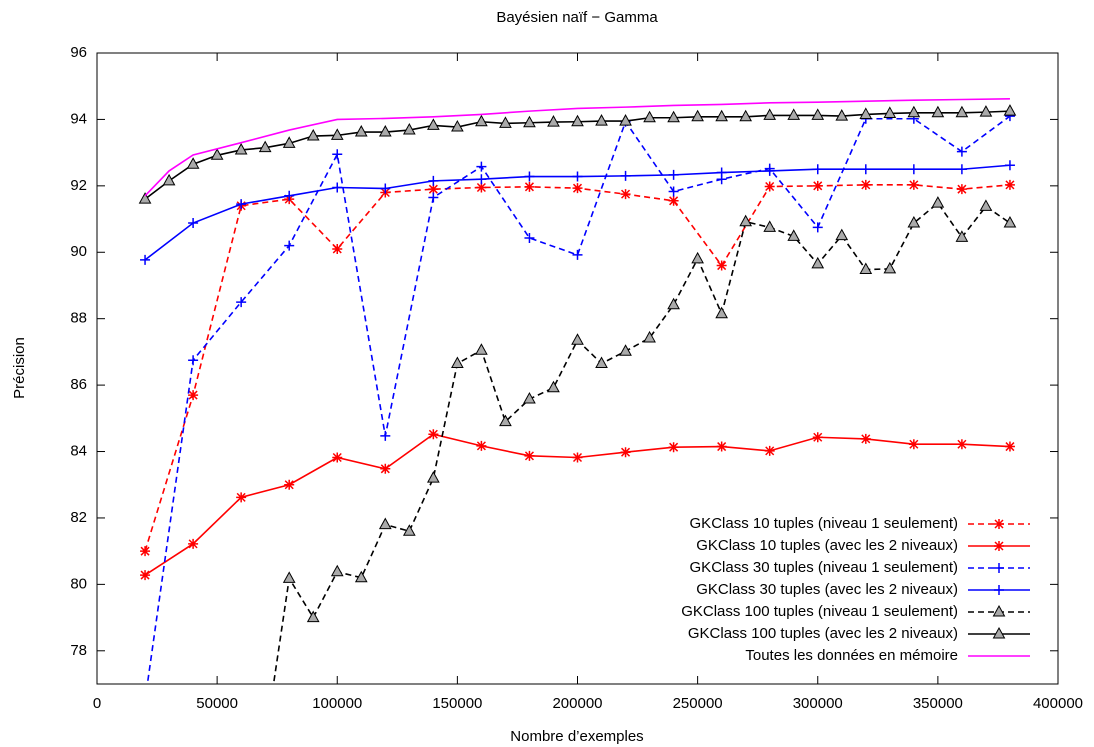 This screenshot has width=1094, height=747. Describe the element at coordinates (78, 450) in the screenshot. I see `y-tick-label: 84` at that location.